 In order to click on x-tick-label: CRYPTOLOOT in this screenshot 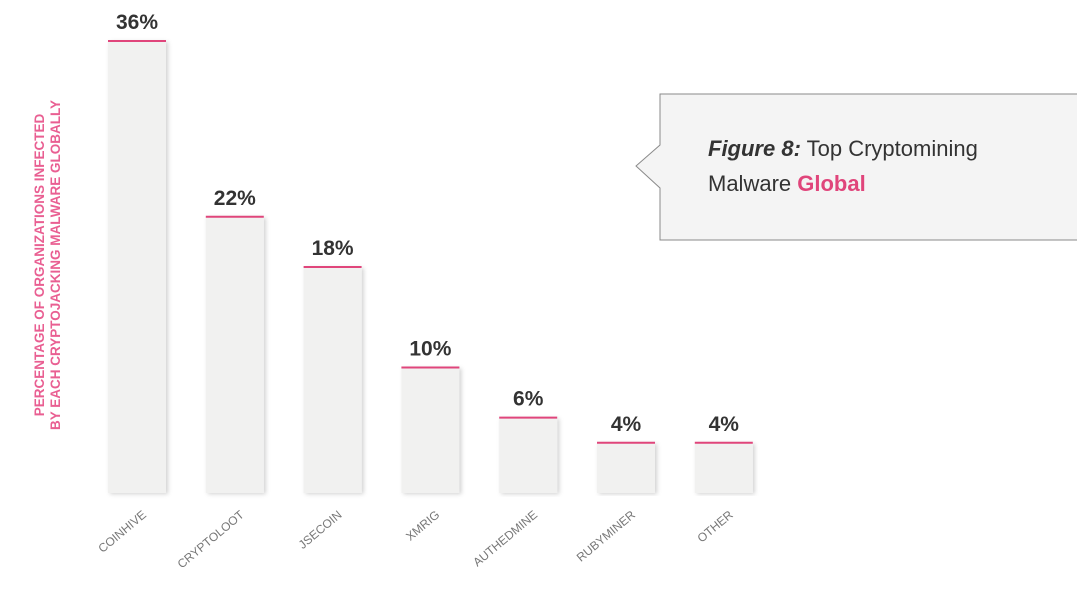, I will do `click(211, 539)`.